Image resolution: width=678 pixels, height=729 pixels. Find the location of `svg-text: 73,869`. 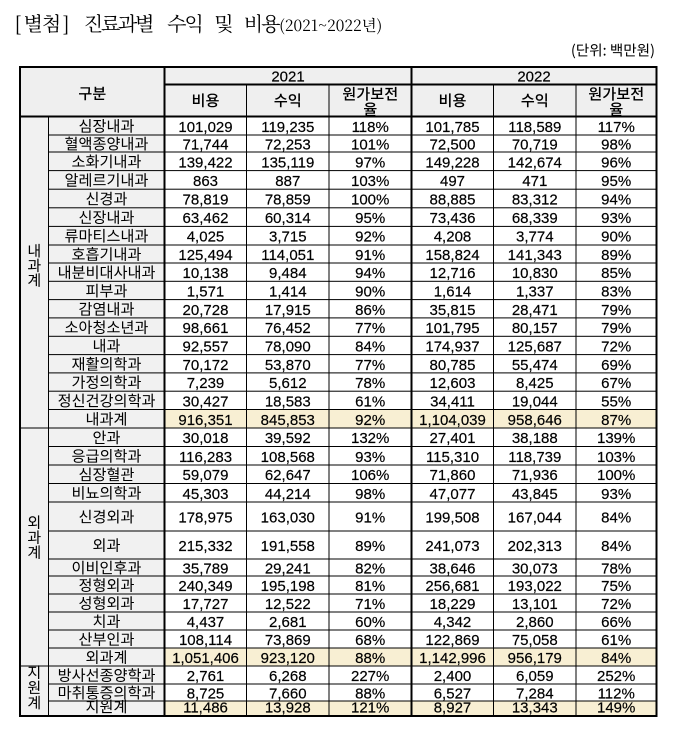

svg-text: 73,869 is located at coordinates (288, 640).